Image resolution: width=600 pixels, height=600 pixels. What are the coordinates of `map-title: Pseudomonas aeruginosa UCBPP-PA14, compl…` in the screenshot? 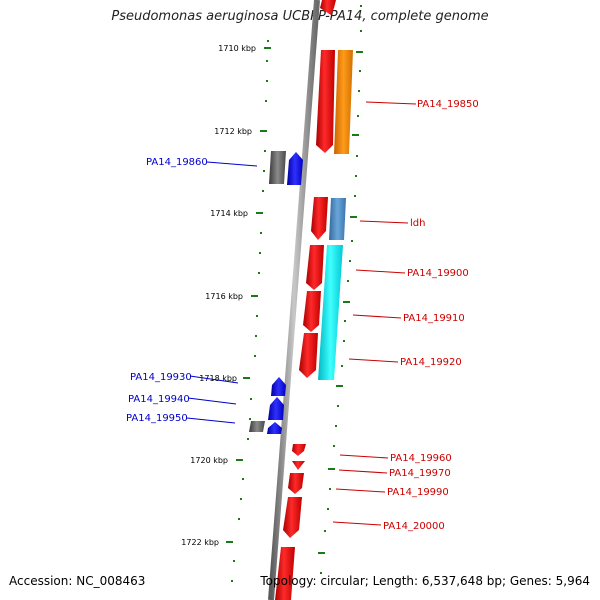 It's located at (300, 16).